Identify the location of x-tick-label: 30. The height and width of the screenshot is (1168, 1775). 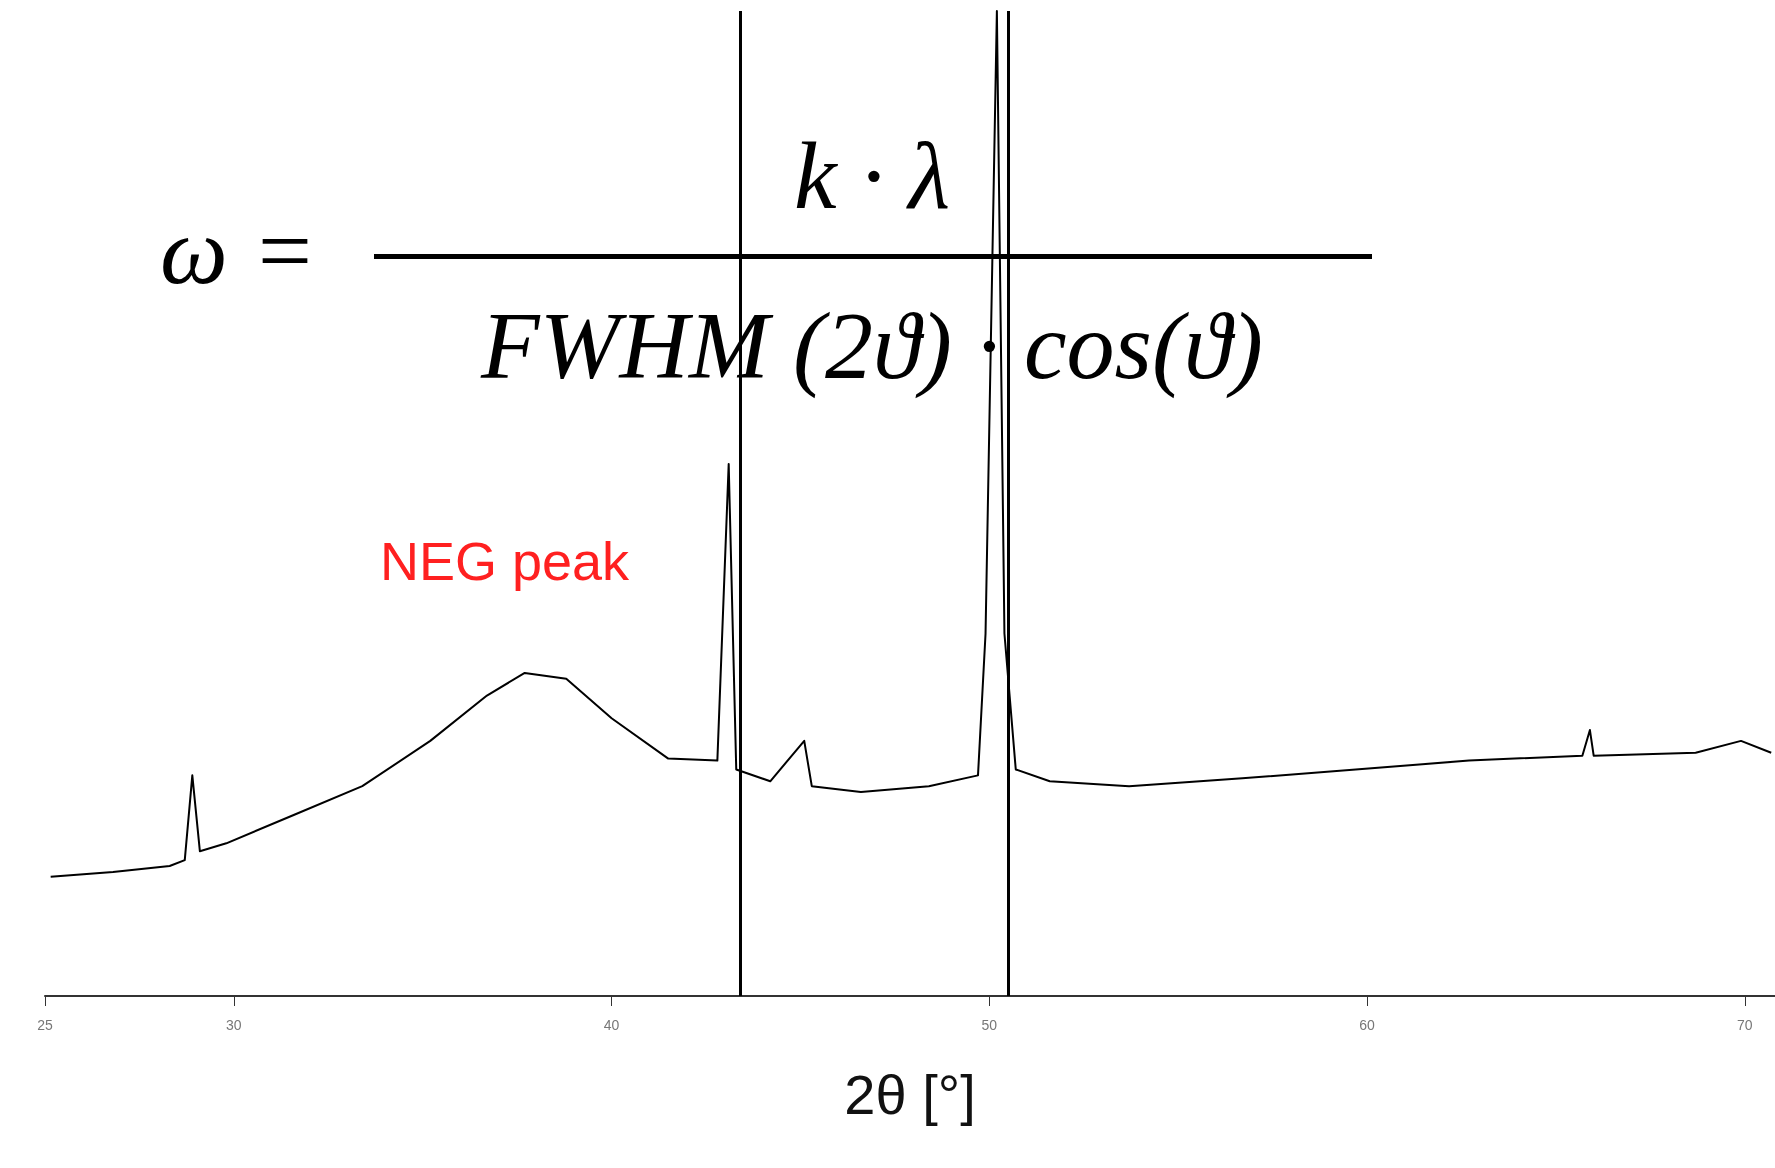
(234, 1025).